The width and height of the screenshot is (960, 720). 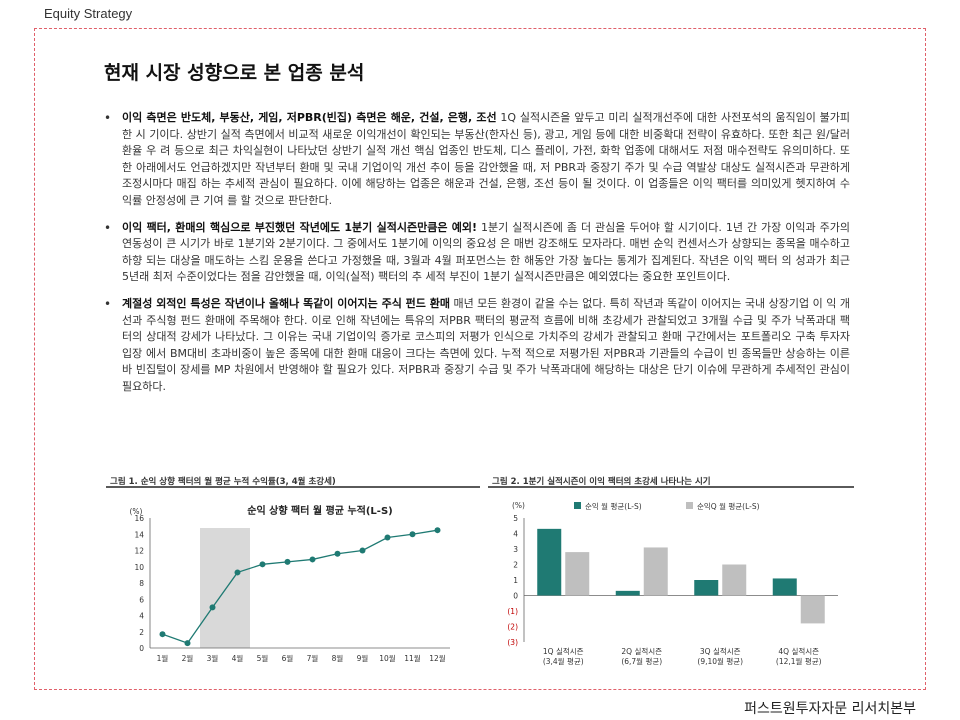 I want to click on chart1-xtick-label: 1월, so click(x=163, y=658).